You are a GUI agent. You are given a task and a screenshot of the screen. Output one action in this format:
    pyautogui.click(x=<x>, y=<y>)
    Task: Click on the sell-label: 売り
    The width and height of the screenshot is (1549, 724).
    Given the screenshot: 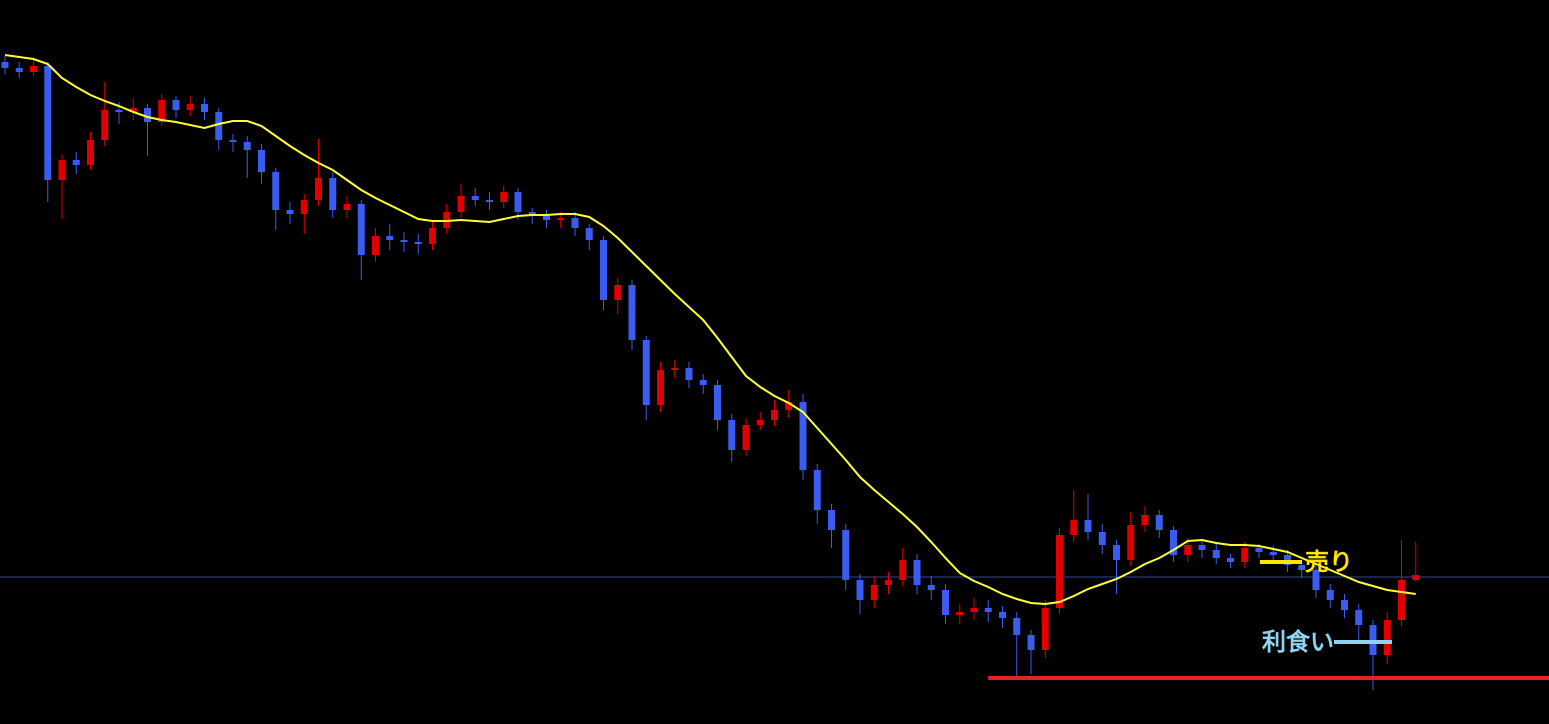 What is the action you would take?
    pyautogui.click(x=1329, y=562)
    